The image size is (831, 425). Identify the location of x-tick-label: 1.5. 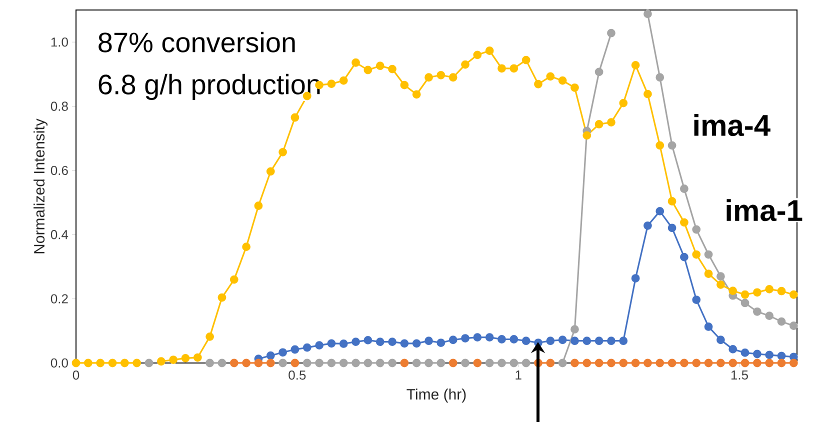
(739, 375).